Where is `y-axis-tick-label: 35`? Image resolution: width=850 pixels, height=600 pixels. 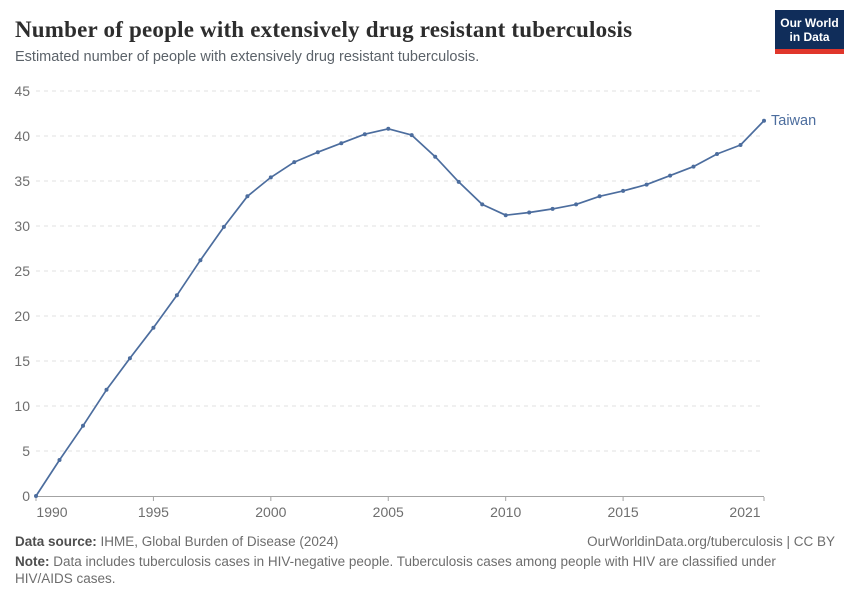
y-axis-tick-label: 35 is located at coordinates (22, 181).